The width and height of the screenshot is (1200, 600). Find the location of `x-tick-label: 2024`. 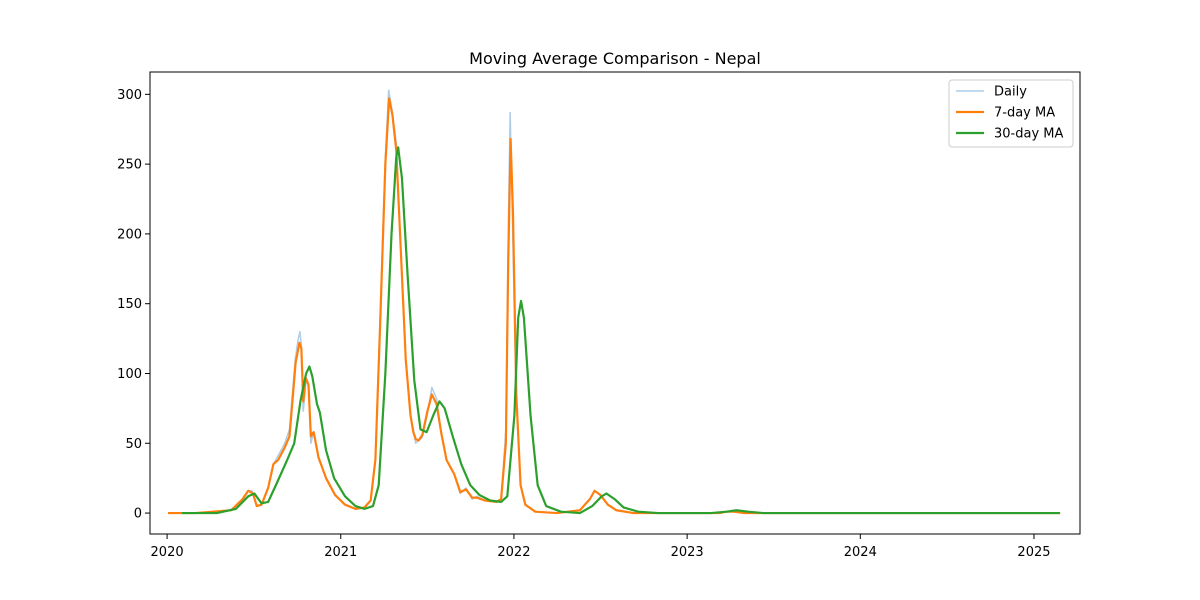

x-tick-label: 2024 is located at coordinates (860, 552).